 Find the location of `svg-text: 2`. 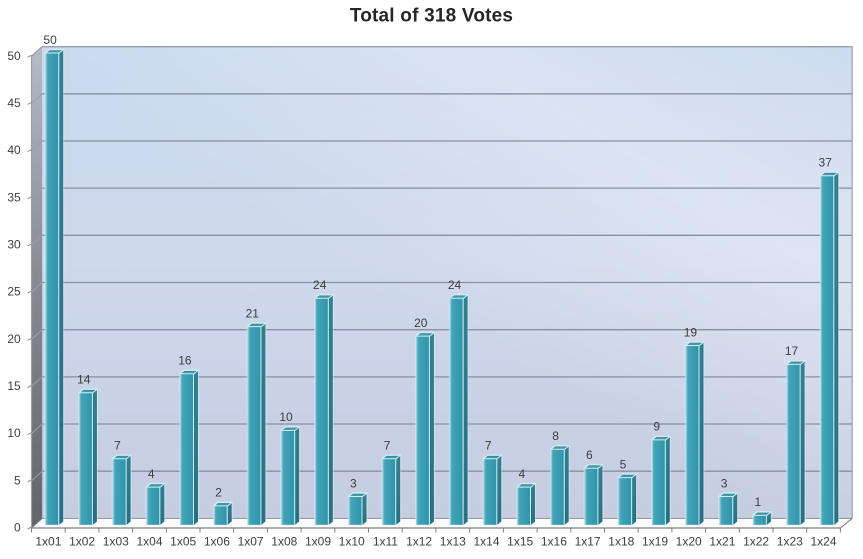

svg-text: 2 is located at coordinates (218, 493).